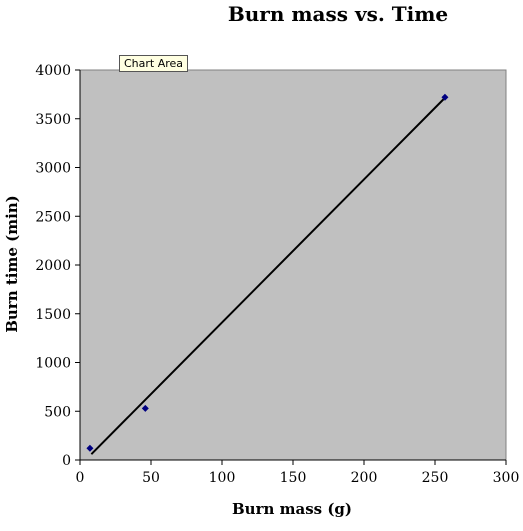 This screenshot has width=523, height=531. I want to click on x-tick-label: 100, so click(222, 478).